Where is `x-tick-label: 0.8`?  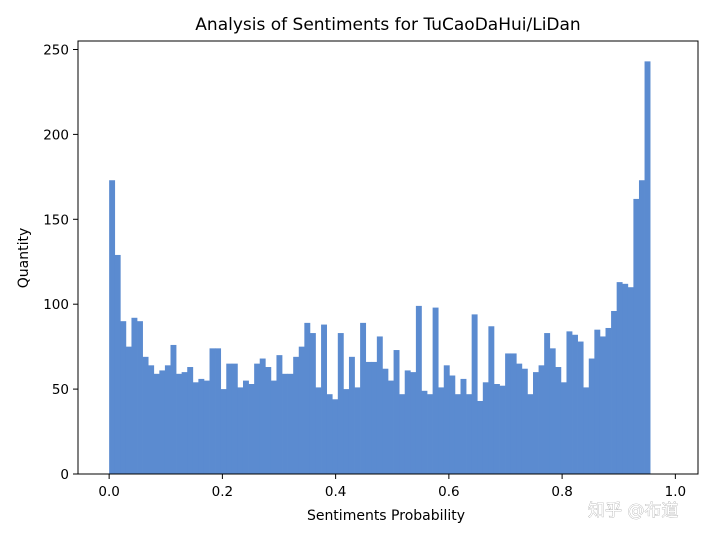 x-tick-label: 0.8 is located at coordinates (561, 492).